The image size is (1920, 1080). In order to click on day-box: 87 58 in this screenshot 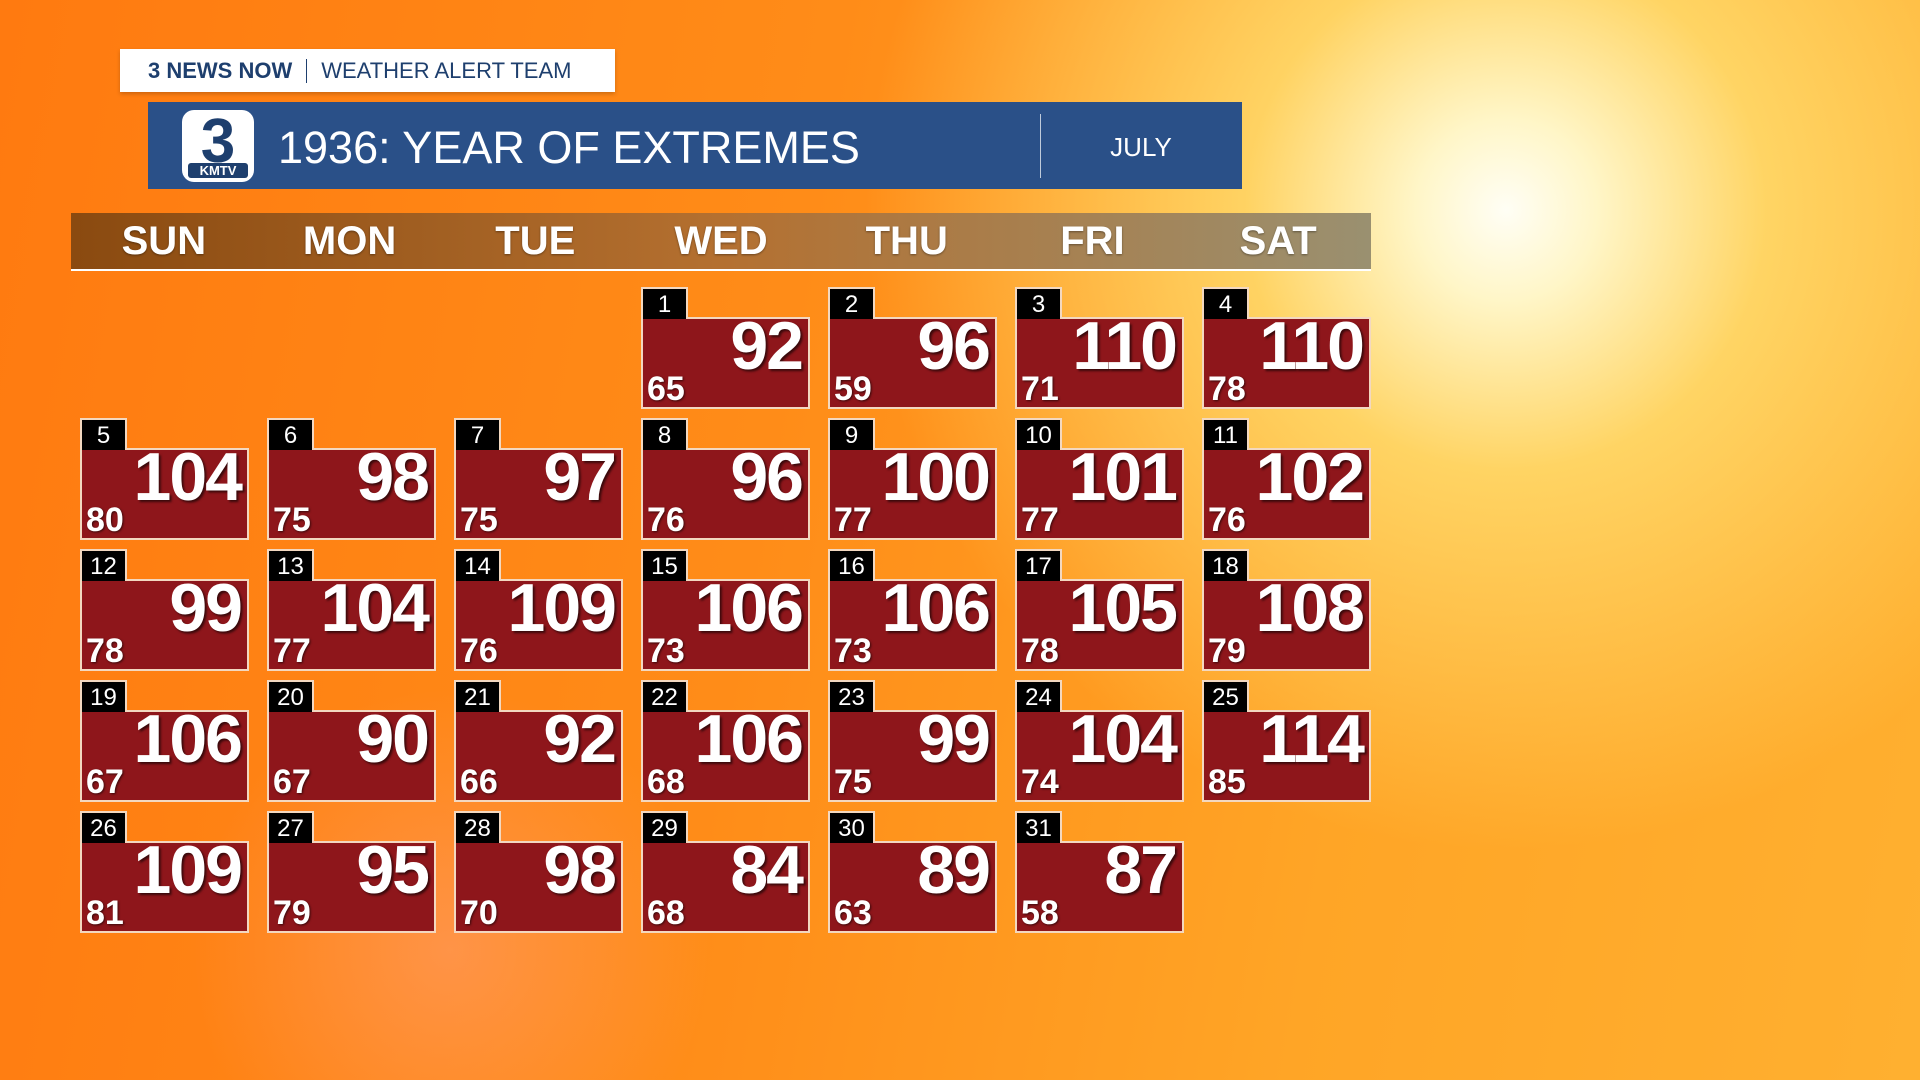, I will do `click(1099, 882)`.